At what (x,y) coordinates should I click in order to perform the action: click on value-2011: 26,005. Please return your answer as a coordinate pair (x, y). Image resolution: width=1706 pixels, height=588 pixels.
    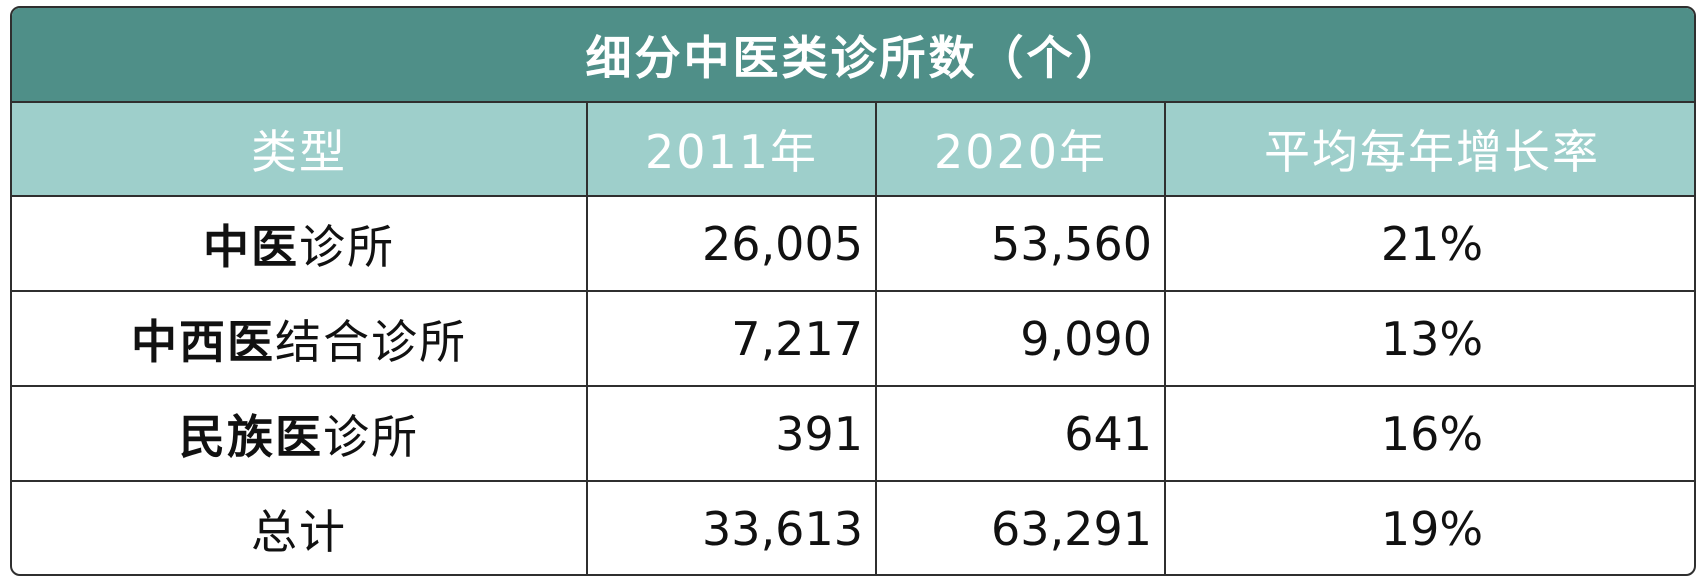
    Looking at the image, I should click on (731, 243).